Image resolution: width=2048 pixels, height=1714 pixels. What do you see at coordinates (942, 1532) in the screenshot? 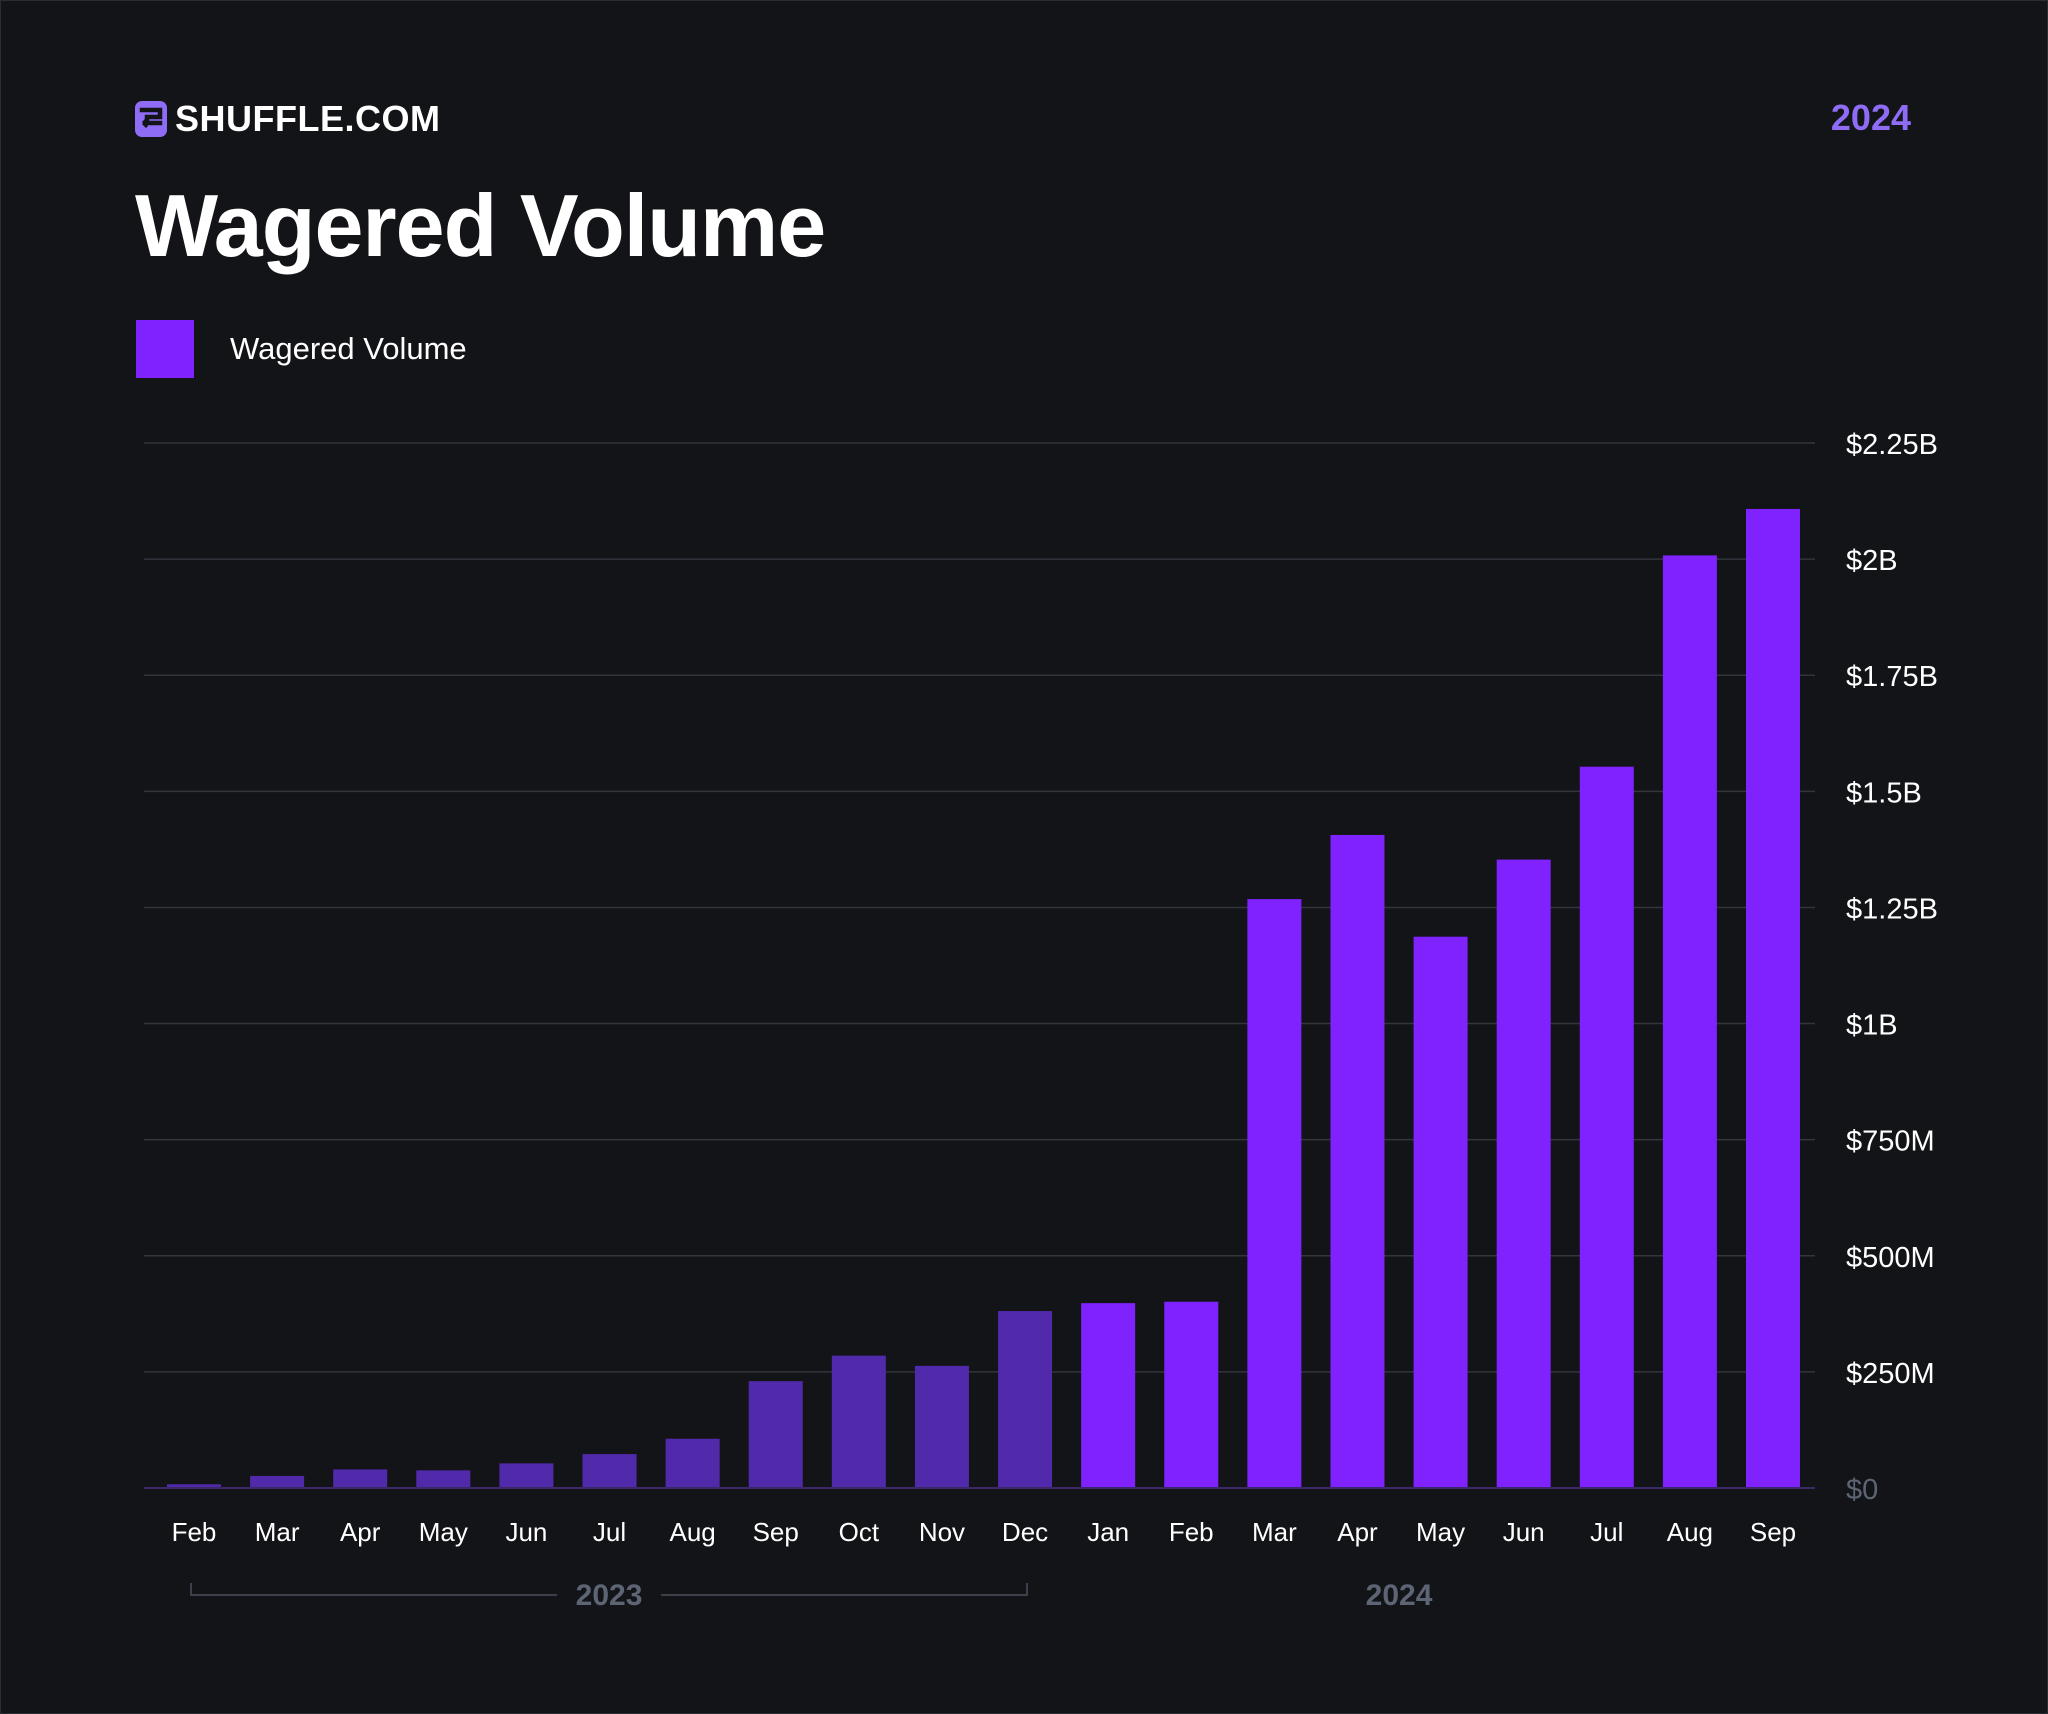
I see `x-tick-label: Nov` at bounding box center [942, 1532].